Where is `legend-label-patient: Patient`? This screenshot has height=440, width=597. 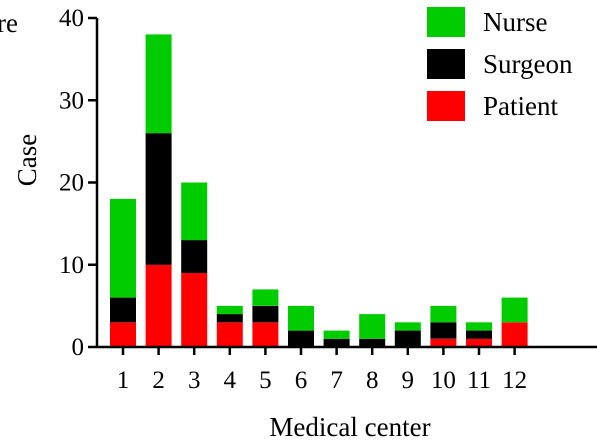
legend-label-patient: Patient is located at coordinates (520, 106).